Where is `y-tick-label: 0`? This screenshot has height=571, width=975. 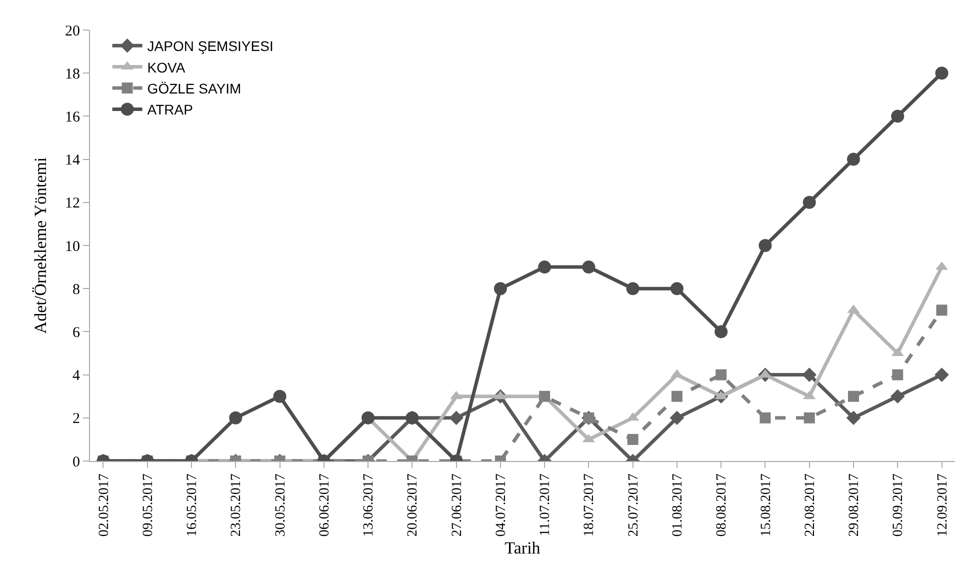 y-tick-label: 0 is located at coordinates (76, 462).